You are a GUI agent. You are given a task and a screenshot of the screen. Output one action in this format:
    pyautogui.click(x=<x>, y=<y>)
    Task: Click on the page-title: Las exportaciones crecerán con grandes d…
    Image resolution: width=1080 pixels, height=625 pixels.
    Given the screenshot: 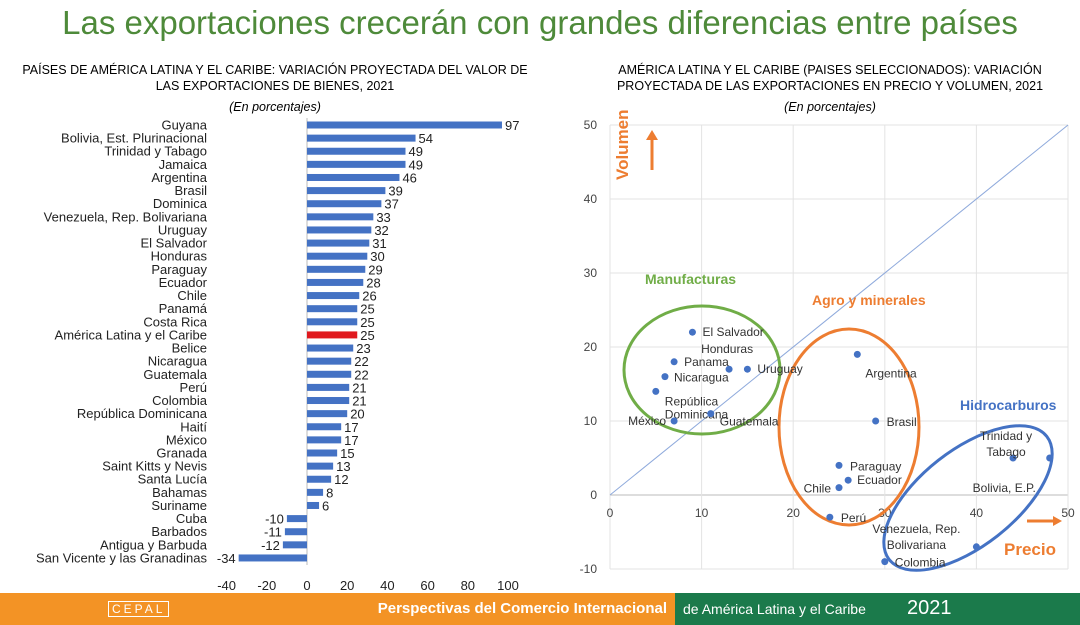 What is the action you would take?
    pyautogui.click(x=540, y=22)
    